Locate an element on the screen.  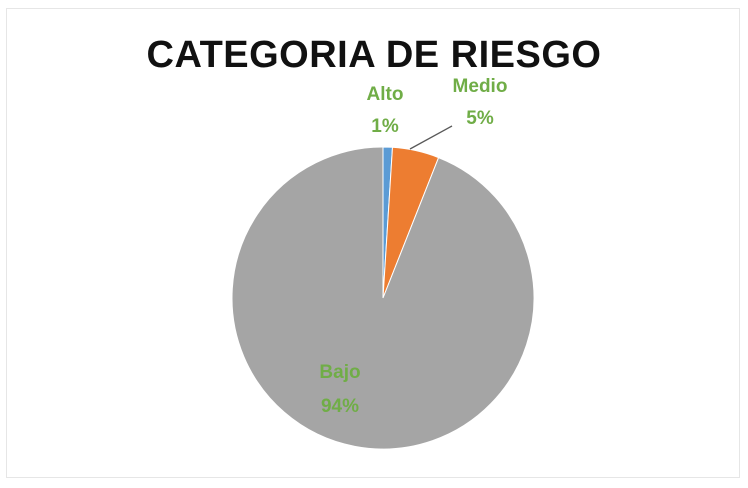
label-percent-bajo: 94% is located at coordinates (340, 406).